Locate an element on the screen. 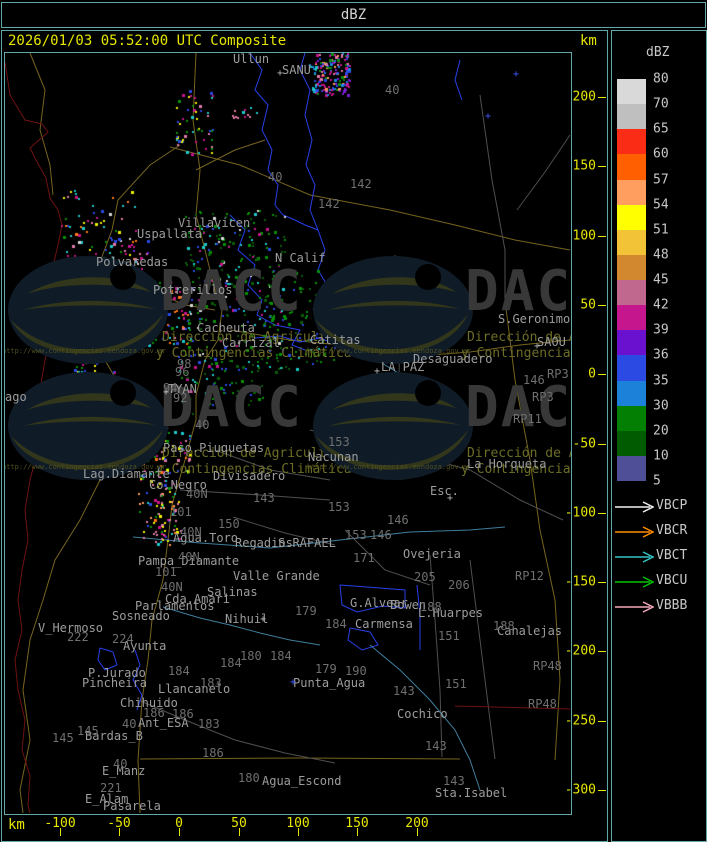  scale-value-label: 70 is located at coordinates (661, 104).